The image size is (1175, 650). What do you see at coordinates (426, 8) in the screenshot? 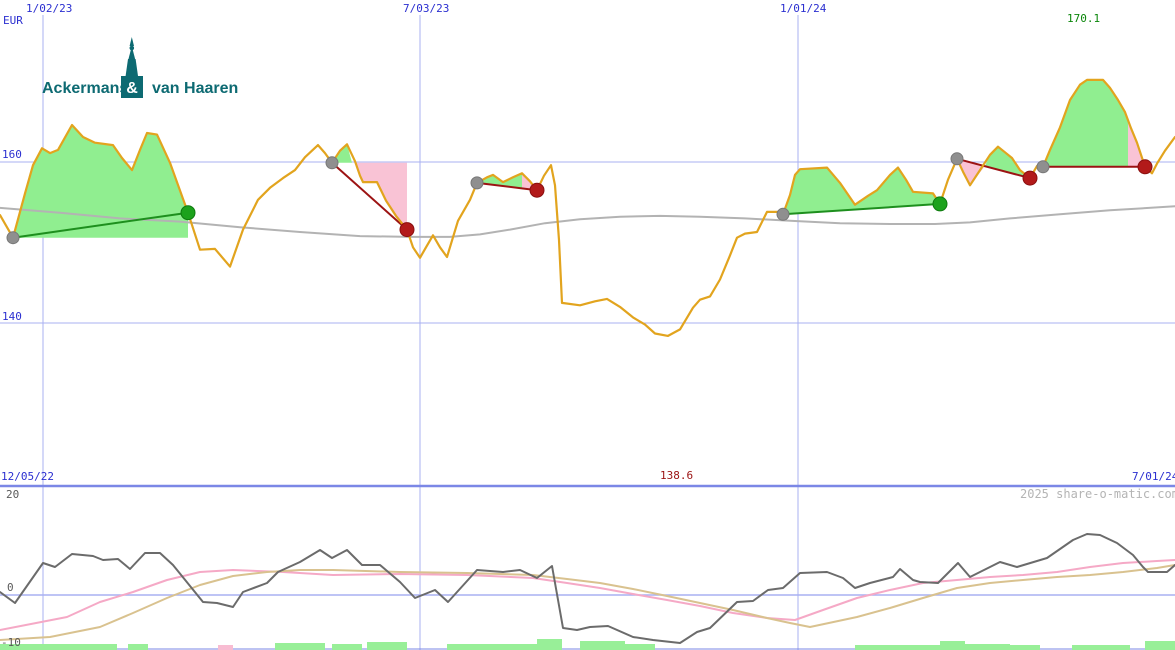
I see `date-label-top-2: 7/03/23` at bounding box center [426, 8].